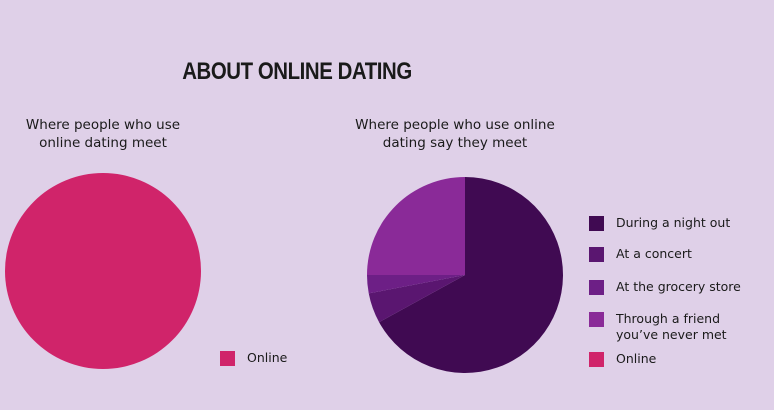 The width and height of the screenshot is (774, 410). I want to click on chart-subtitle: Where people who use online dating meet, so click(103, 134).